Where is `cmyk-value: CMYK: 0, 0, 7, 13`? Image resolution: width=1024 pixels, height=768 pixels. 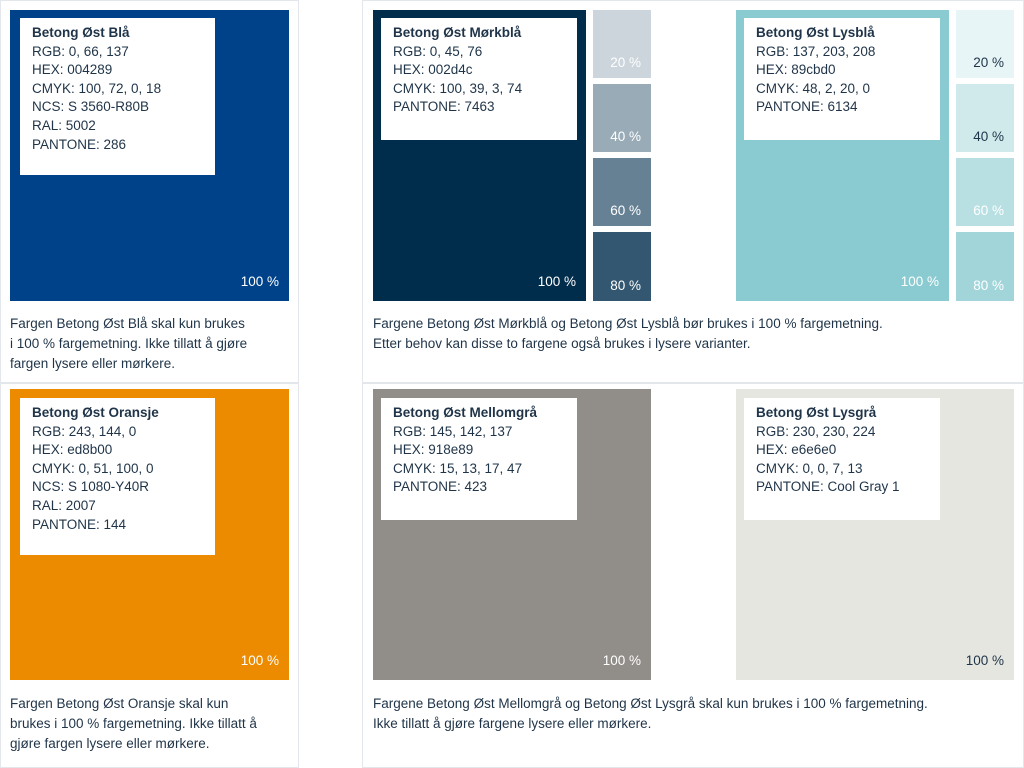 cmyk-value: CMYK: 0, 0, 7, 13 is located at coordinates (809, 468).